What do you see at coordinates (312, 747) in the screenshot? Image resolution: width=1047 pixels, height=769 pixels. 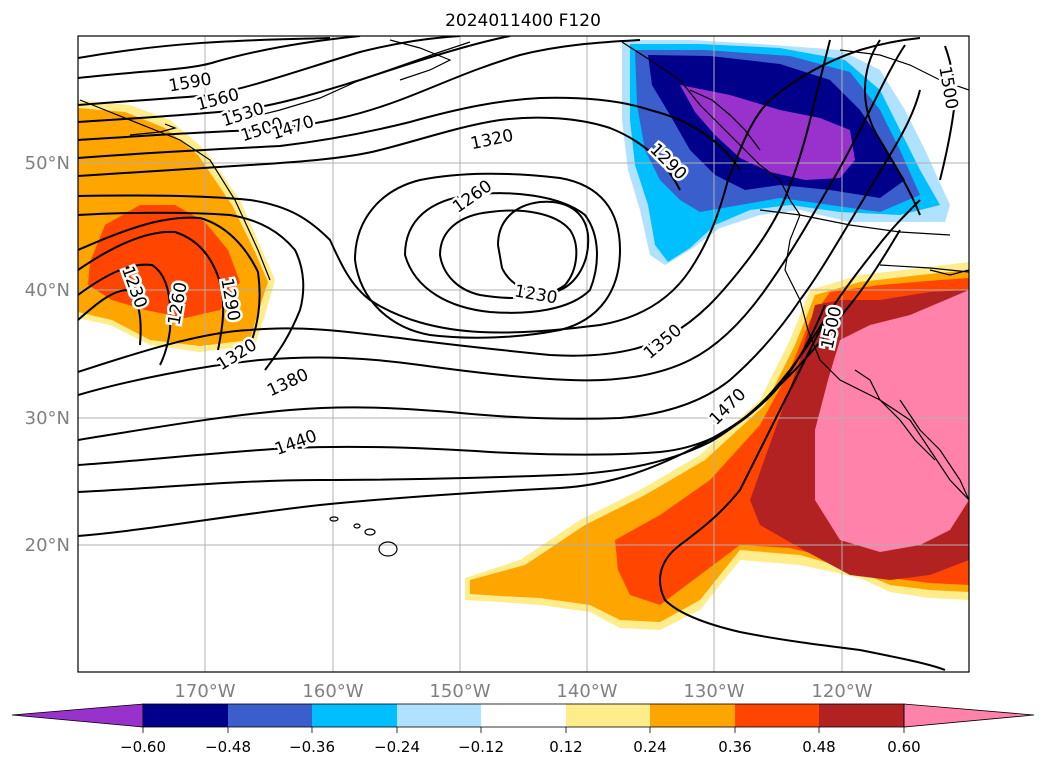 I see `colorbar-tick-label: −0.36` at bounding box center [312, 747].